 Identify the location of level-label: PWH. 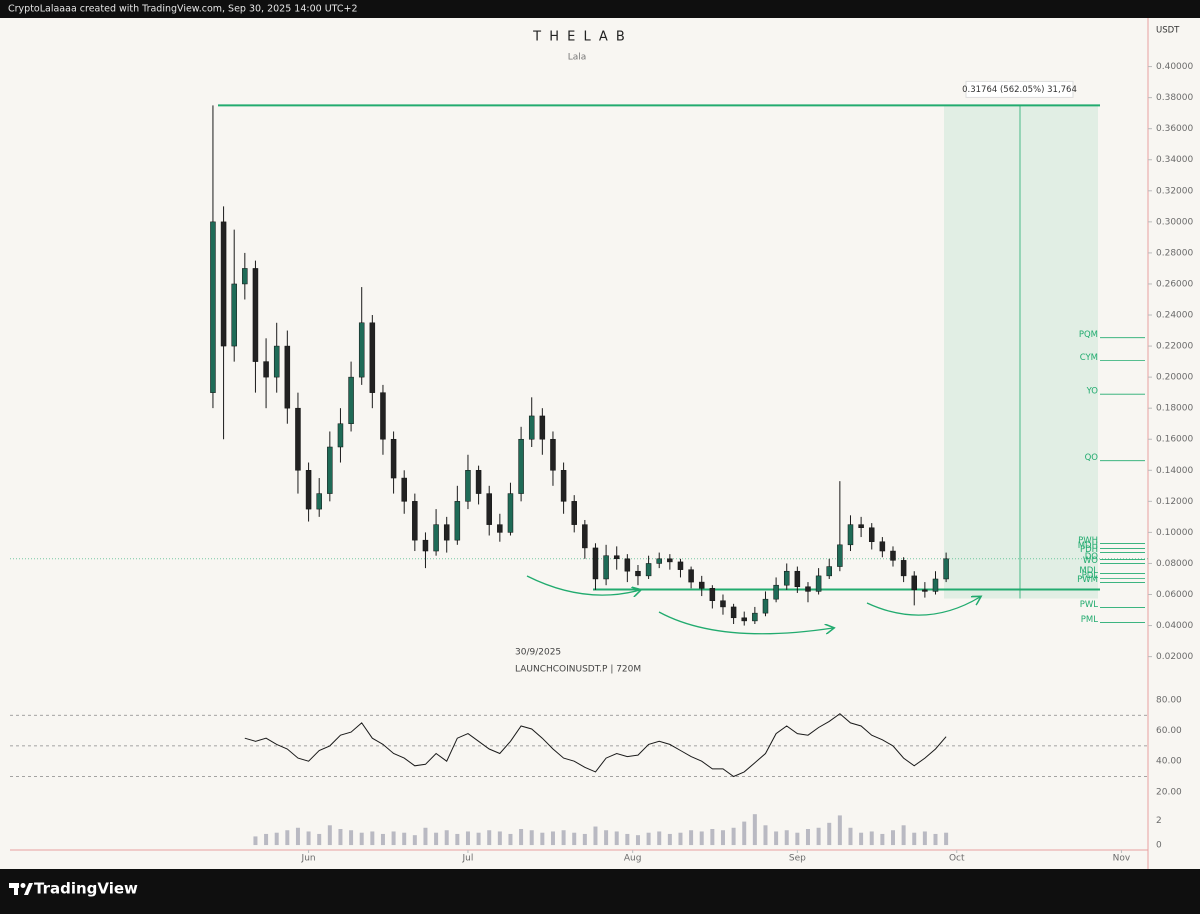
(1088, 541).